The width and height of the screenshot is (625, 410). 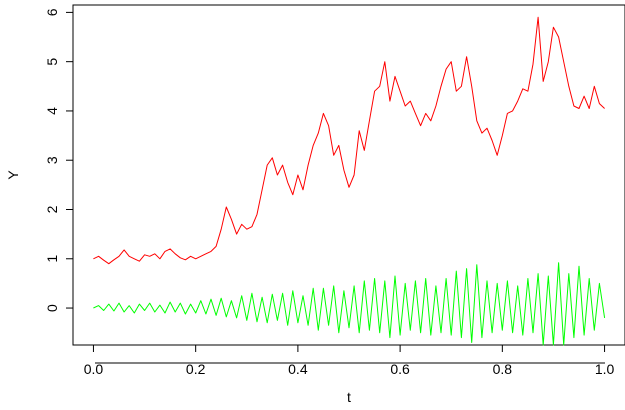 I want to click on x-tick-label: 1.0, so click(x=605, y=369).